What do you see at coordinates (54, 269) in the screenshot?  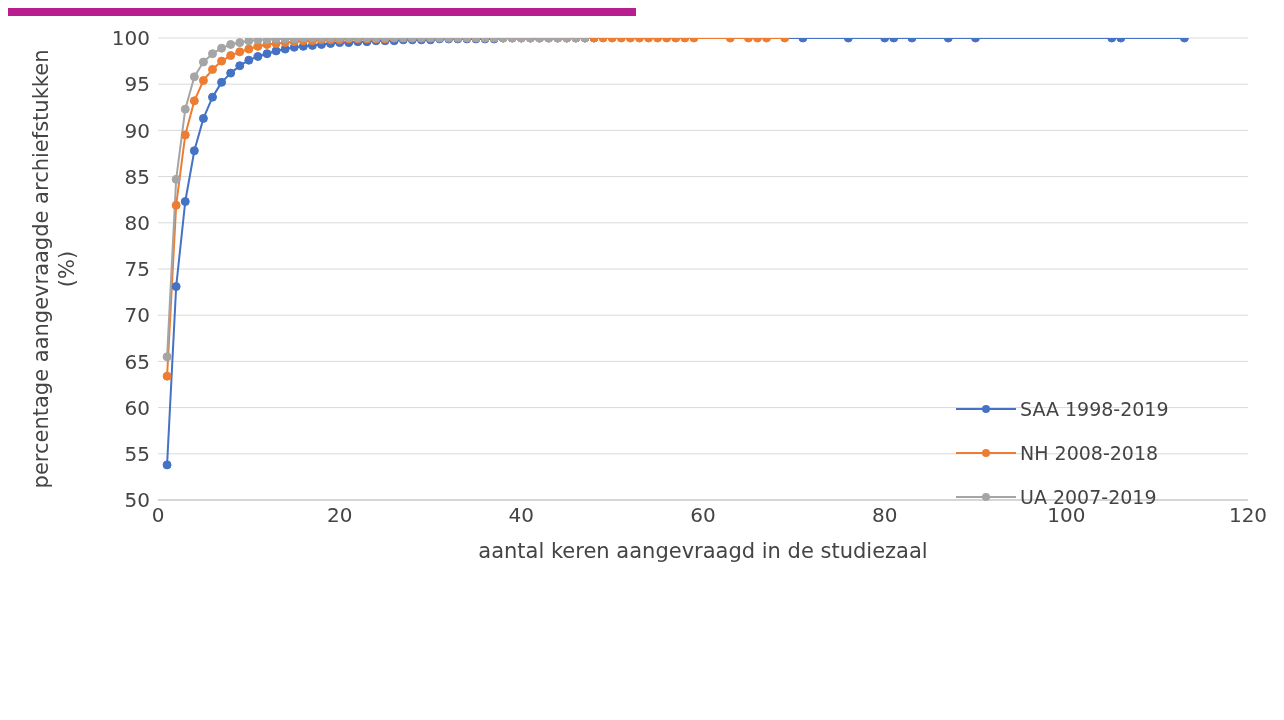 I see `y-axis-title: percentage aangevraagde archiefstukken (%)` at bounding box center [54, 269].